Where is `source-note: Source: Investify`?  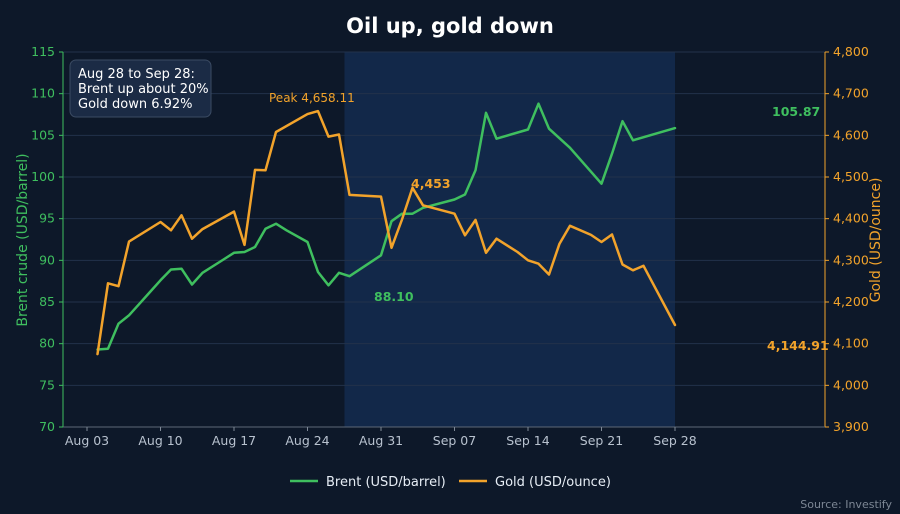
source-note: Source: Investify is located at coordinates (846, 504).